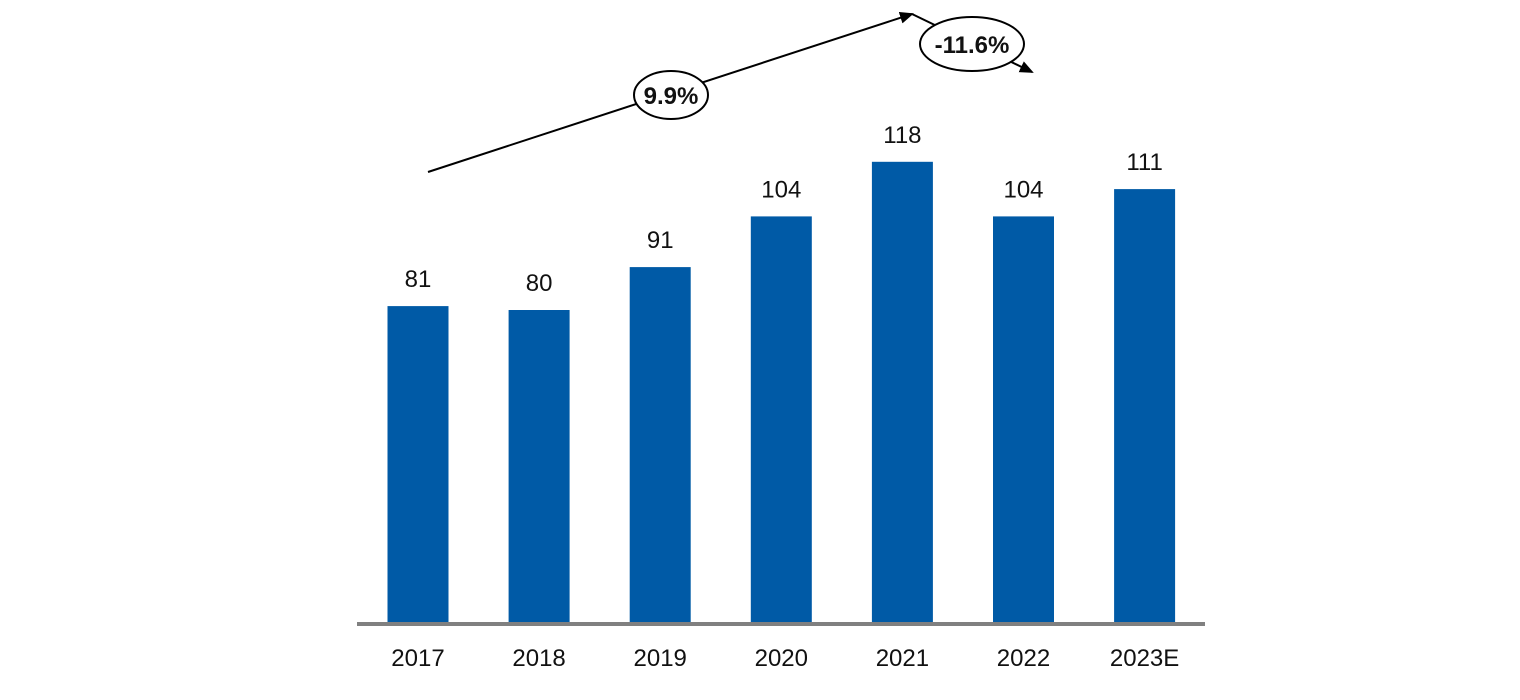 The height and width of the screenshot is (700, 1520). I want to click on x-tick-2020: 2020, so click(781, 658).